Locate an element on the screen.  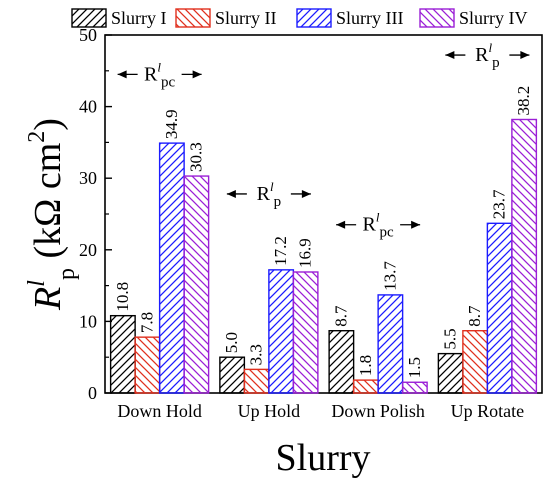
y-tick-label: 30 is located at coordinates (88, 178).